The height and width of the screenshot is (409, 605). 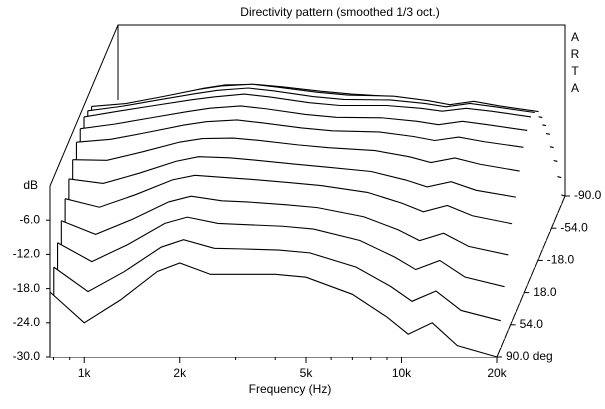 I want to click on z-tick-label: -18.0, so click(x=561, y=260).